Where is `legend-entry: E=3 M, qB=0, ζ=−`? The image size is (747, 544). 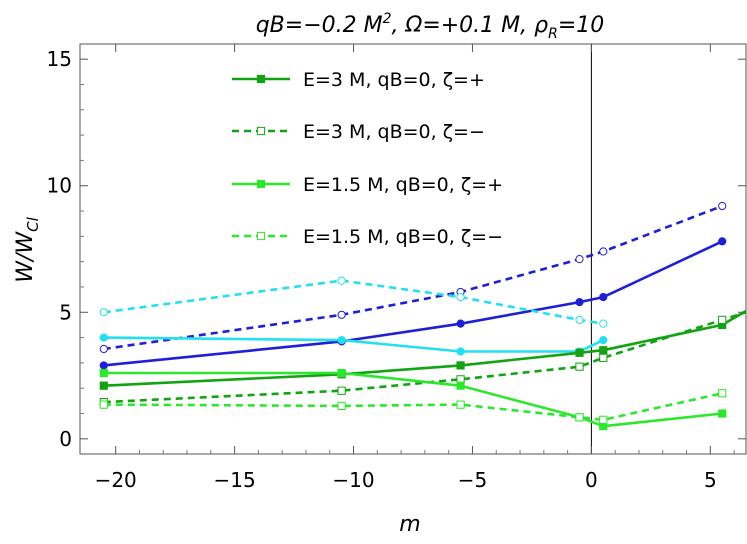
legend-entry: E=3 M, qB=0, ζ=− is located at coordinates (358, 132).